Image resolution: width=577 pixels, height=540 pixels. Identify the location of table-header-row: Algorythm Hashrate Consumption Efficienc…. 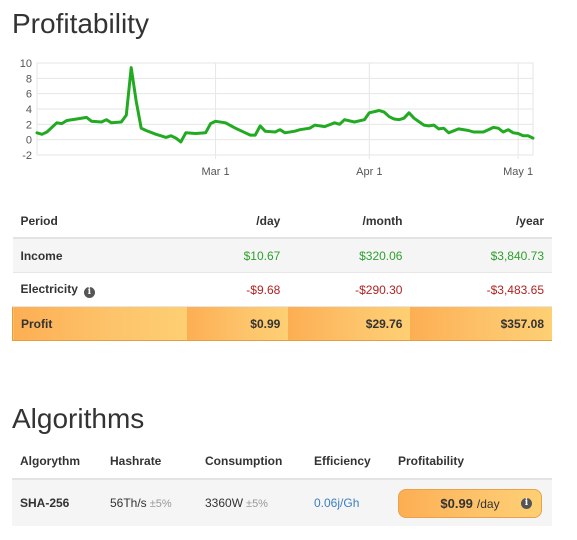
(282, 462).